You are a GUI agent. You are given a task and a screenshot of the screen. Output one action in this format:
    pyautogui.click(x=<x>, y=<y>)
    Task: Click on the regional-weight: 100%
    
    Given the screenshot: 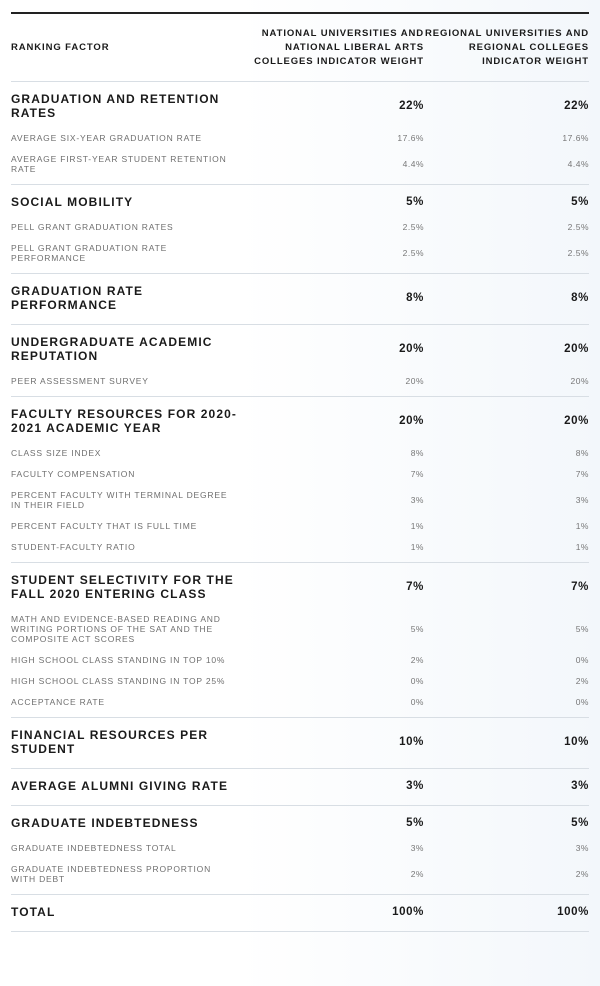 What is the action you would take?
    pyautogui.click(x=573, y=912)
    